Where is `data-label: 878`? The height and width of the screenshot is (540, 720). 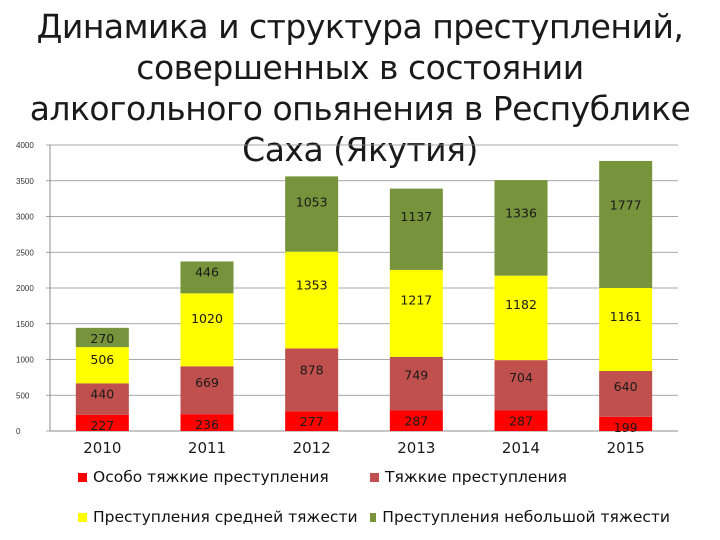 data-label: 878 is located at coordinates (312, 369).